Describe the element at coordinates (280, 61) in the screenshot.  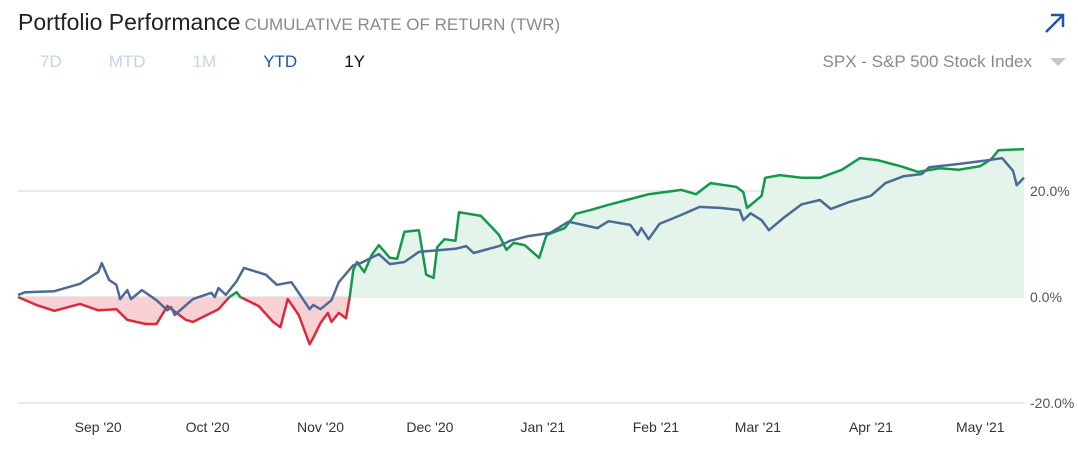
I see `tab-ytd: YTD` at that location.